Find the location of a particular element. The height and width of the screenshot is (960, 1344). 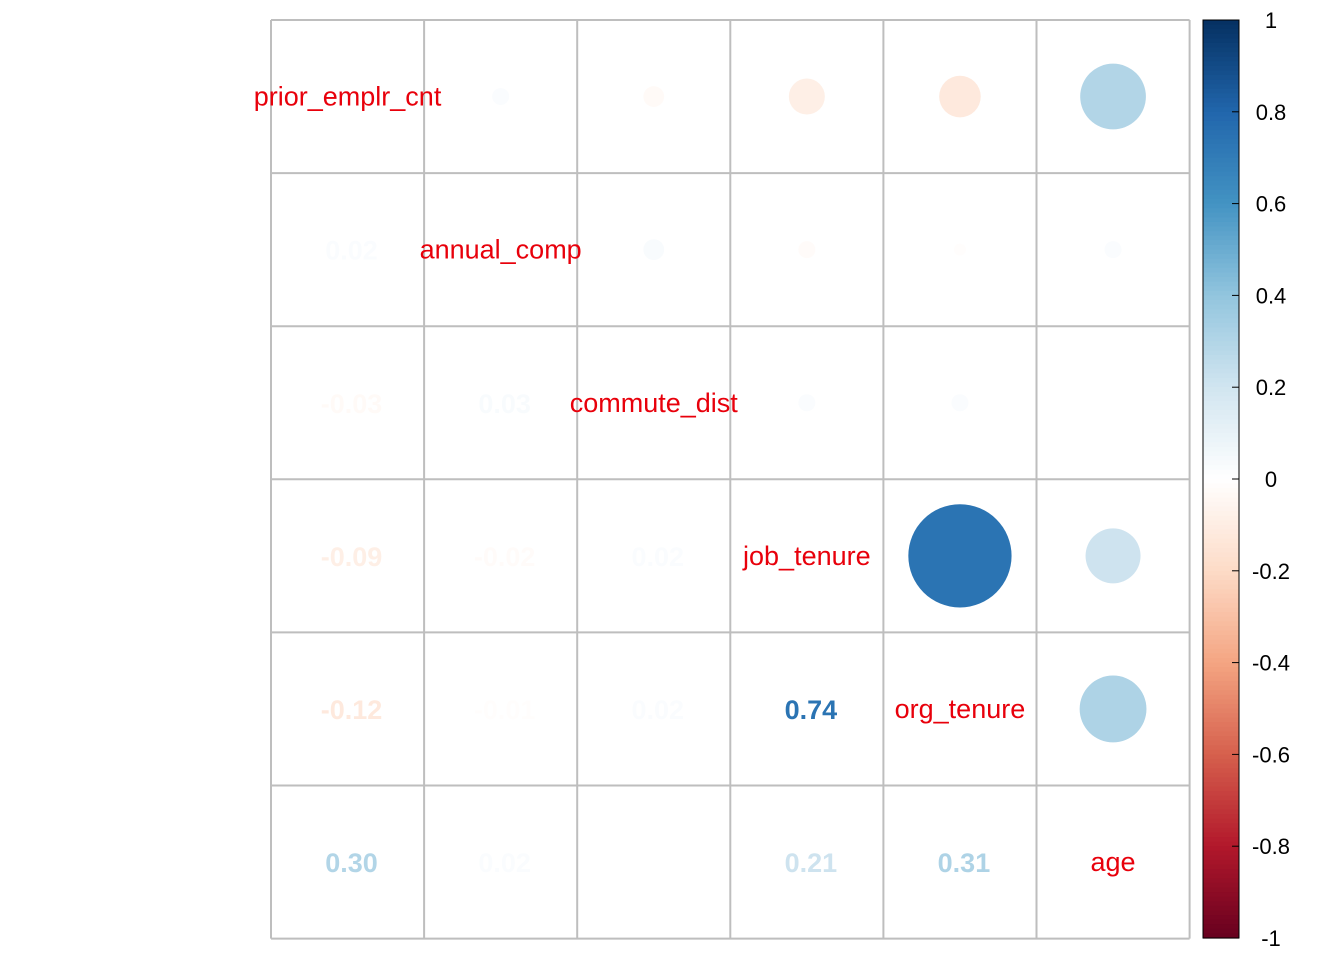

corr-circle-prior_emplr_cnt-age is located at coordinates (1113, 96).